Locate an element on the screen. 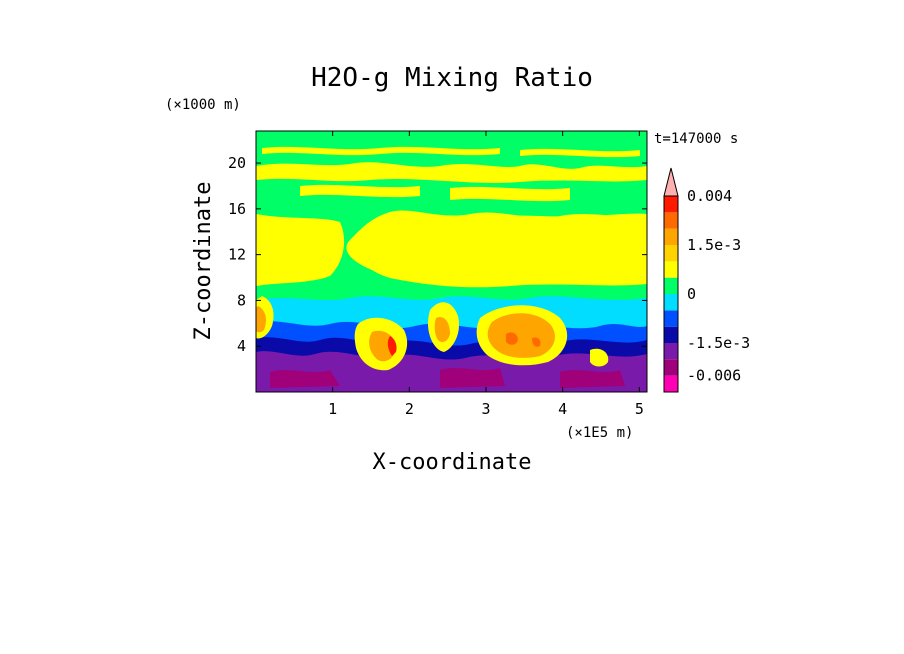 Image resolution: width=904 pixels, height=654 pixels. colorbar-tick-label: 0.004 is located at coordinates (709, 196).